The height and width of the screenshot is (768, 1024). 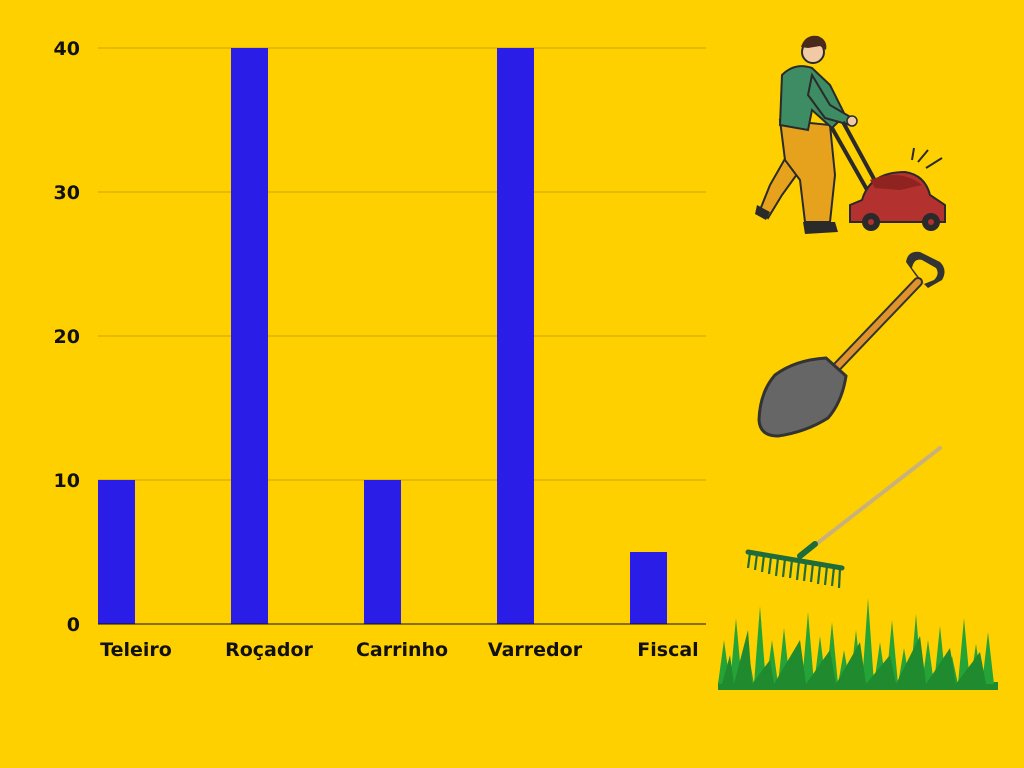 I want to click on y-tick-label: 30, so click(x=67, y=193).